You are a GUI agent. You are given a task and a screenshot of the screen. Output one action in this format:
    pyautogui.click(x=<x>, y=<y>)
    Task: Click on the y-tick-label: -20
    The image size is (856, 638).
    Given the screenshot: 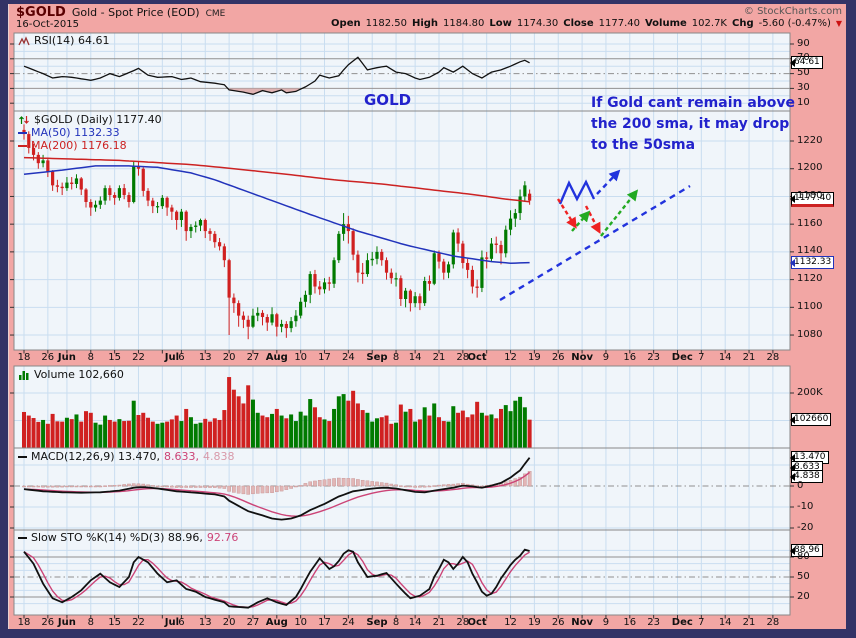 What is the action you would take?
    pyautogui.click(x=805, y=527)
    